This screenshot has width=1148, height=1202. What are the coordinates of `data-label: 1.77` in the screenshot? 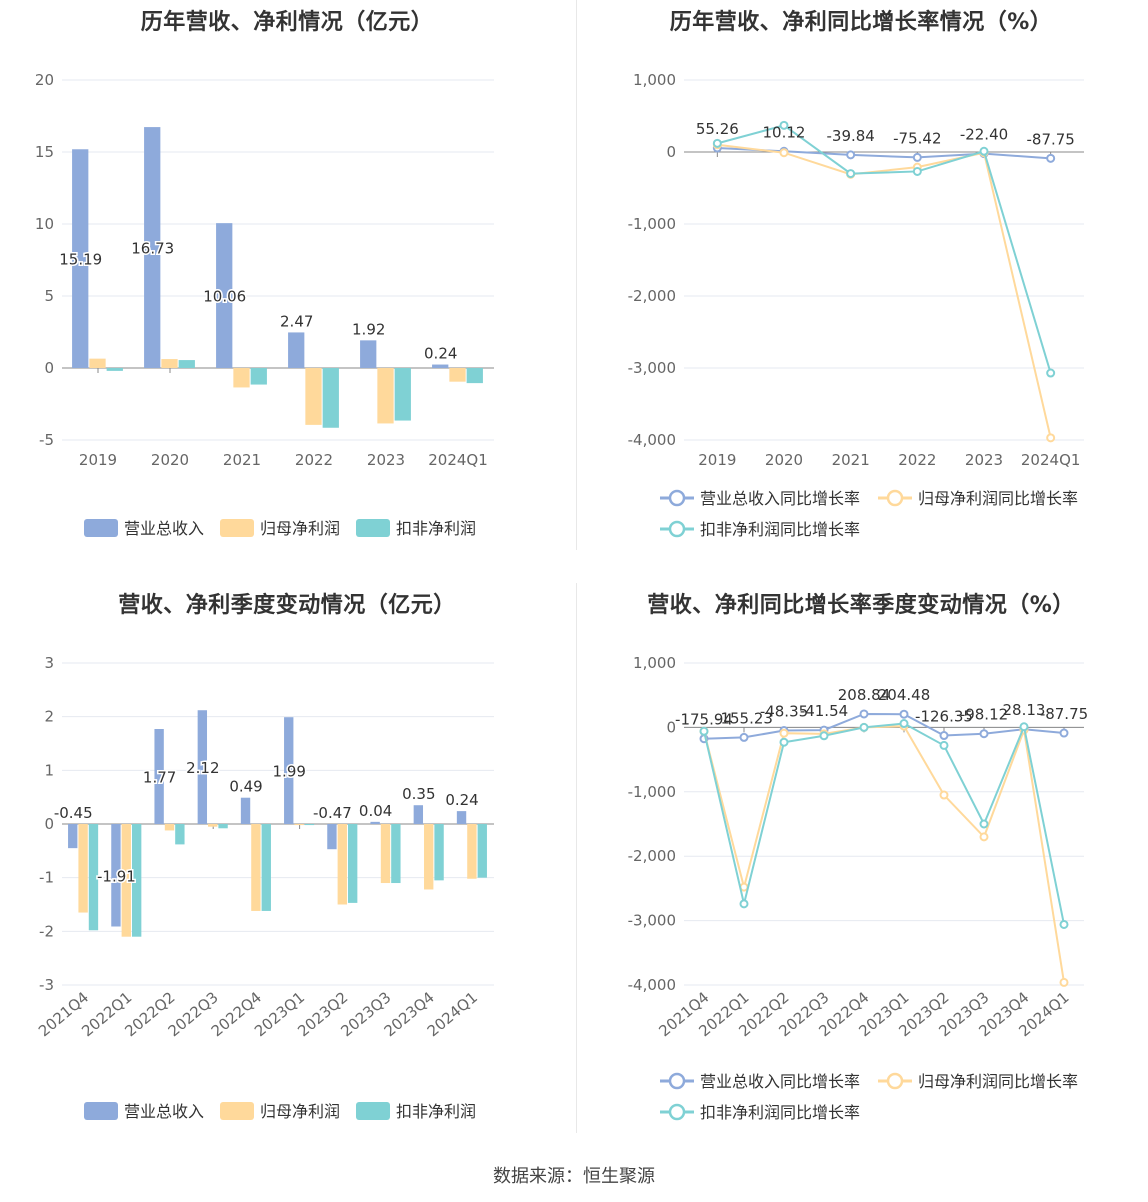 It's located at (159, 778).